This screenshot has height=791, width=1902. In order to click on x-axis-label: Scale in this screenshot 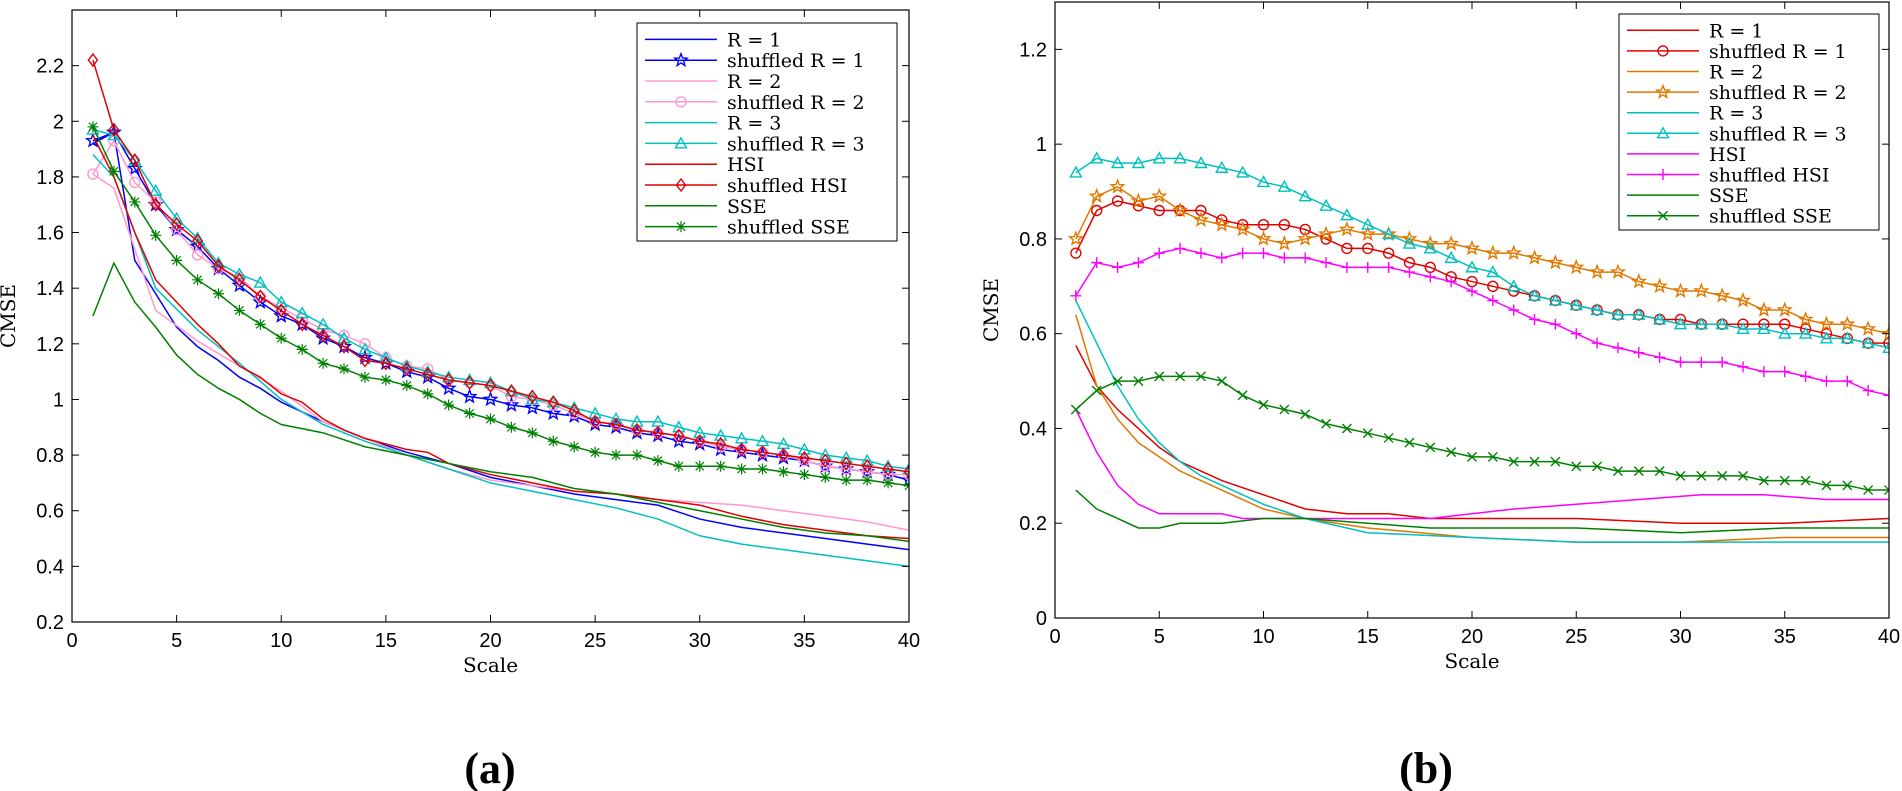, I will do `click(490, 665)`.